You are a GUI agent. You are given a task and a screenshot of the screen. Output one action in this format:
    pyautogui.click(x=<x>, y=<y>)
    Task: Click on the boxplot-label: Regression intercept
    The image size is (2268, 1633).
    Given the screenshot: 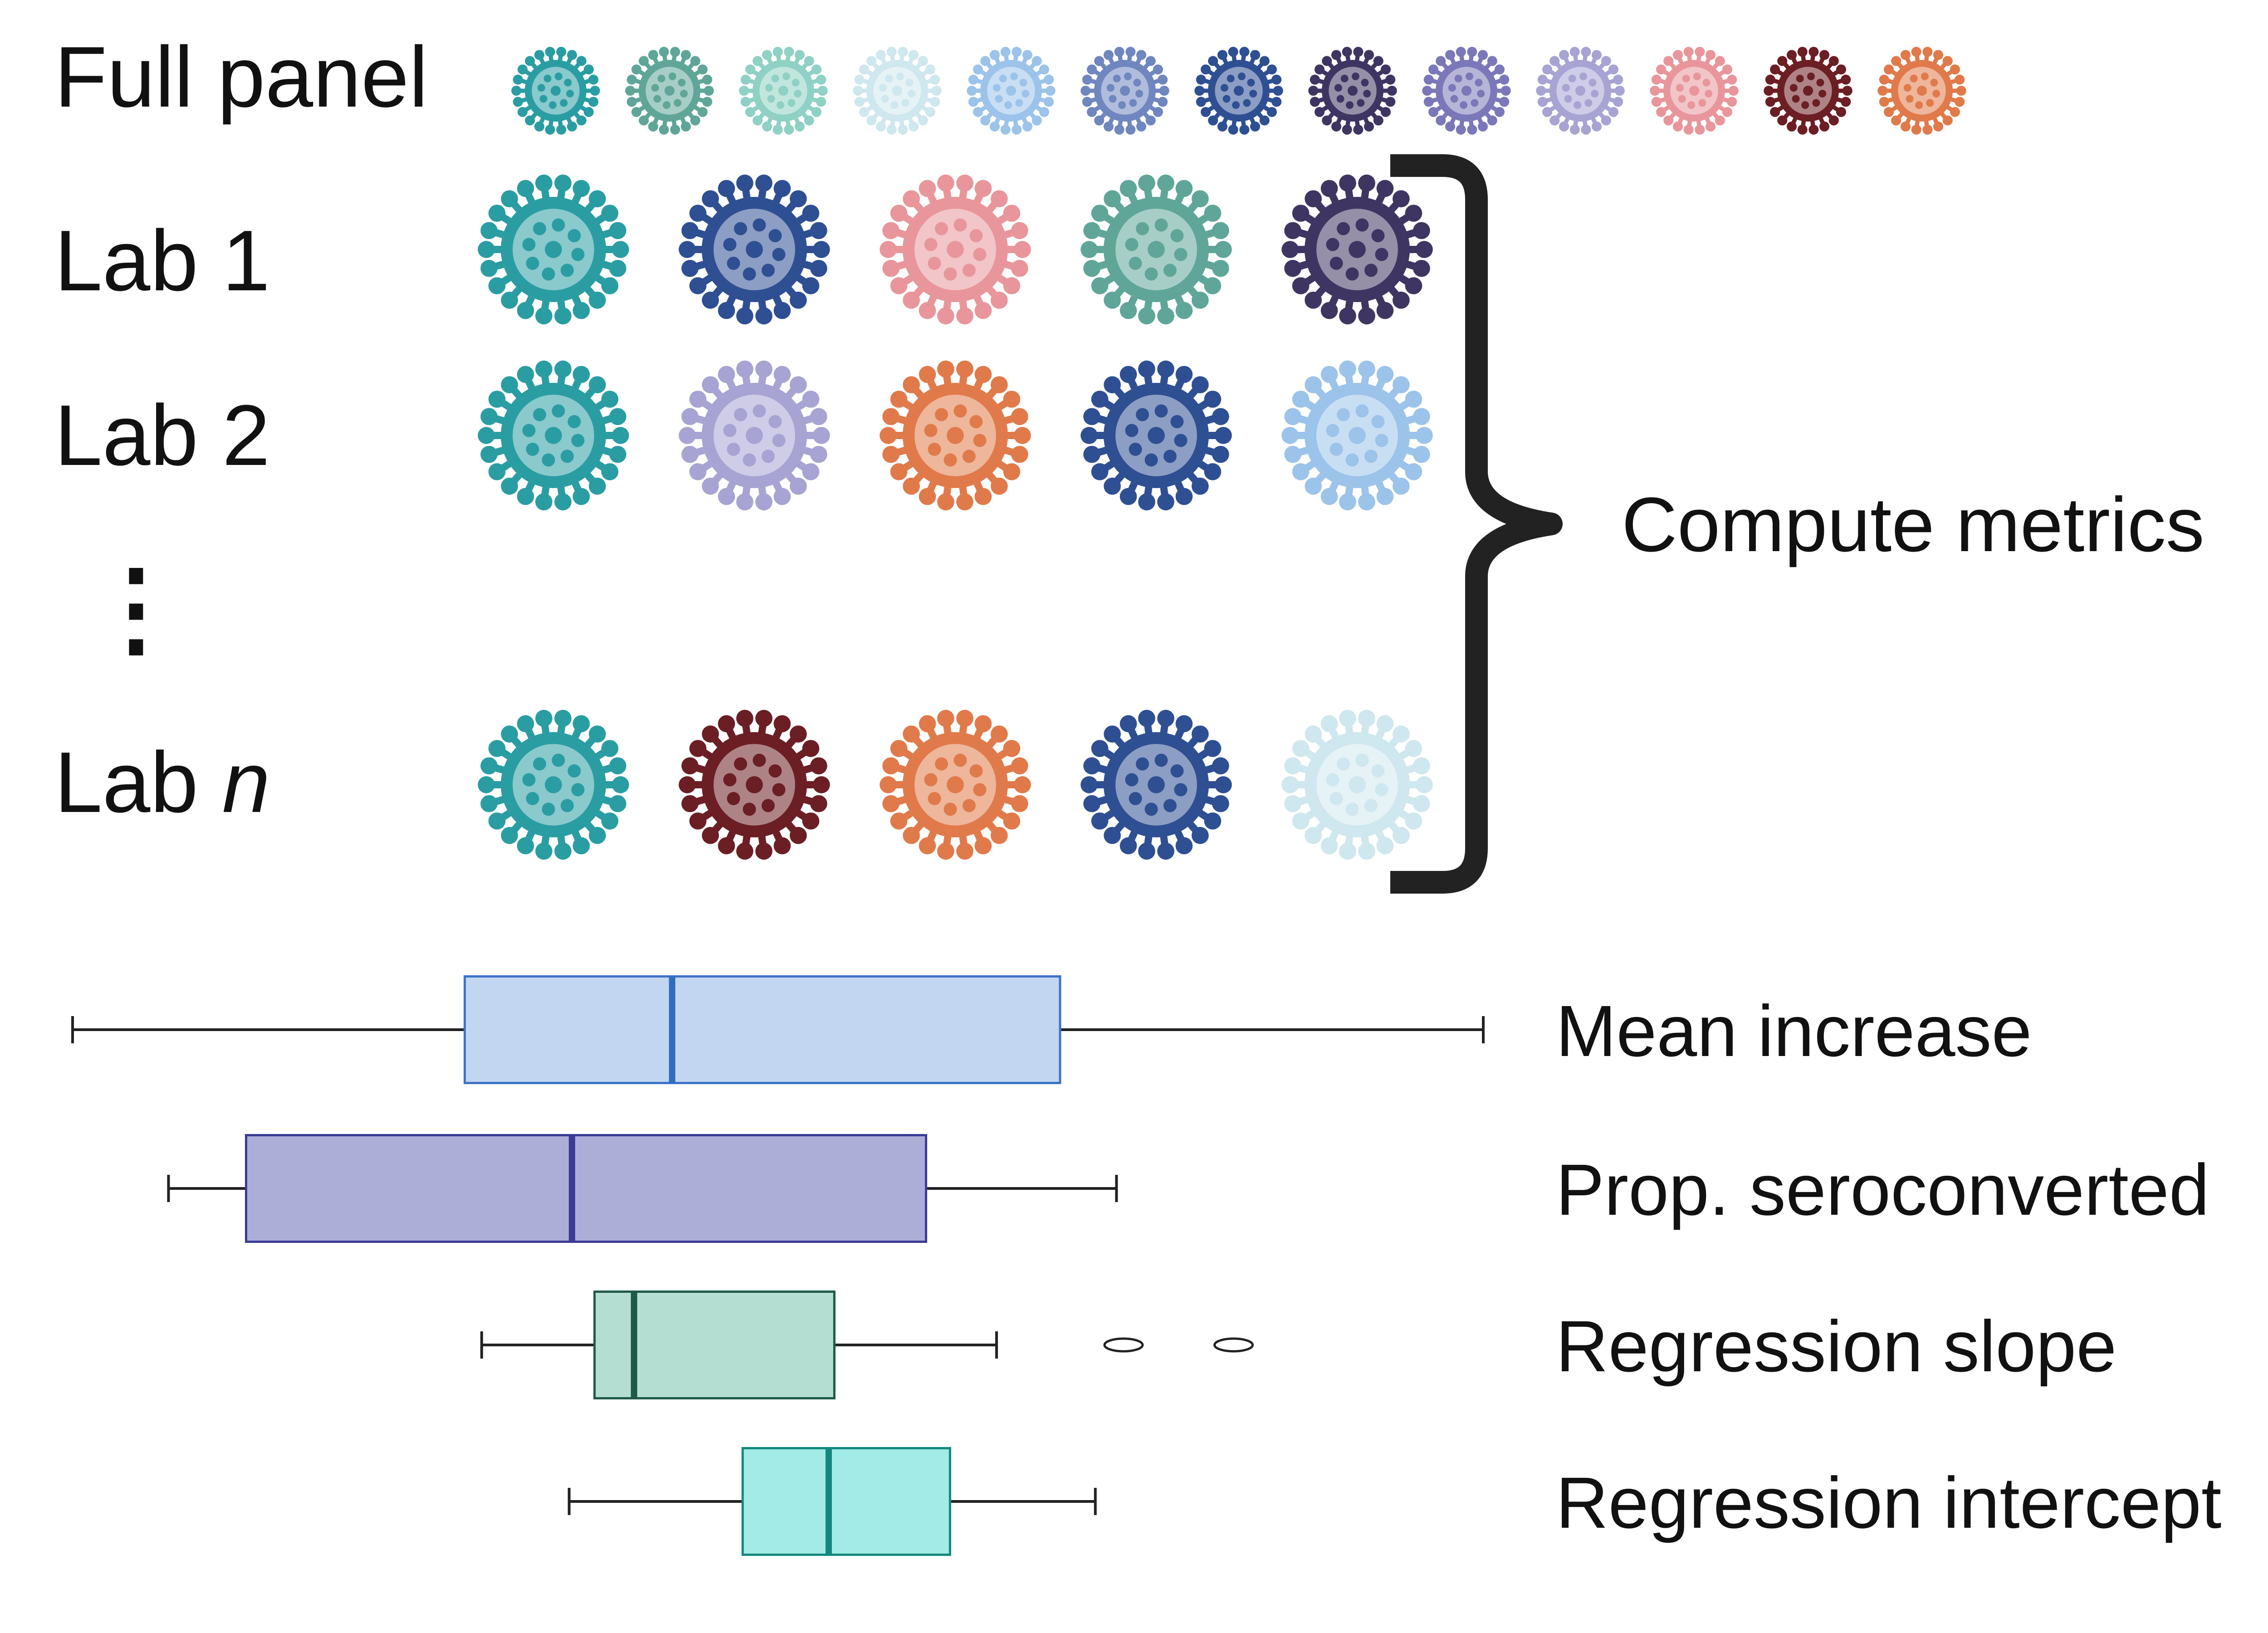 What is the action you would take?
    pyautogui.click(x=1889, y=1502)
    